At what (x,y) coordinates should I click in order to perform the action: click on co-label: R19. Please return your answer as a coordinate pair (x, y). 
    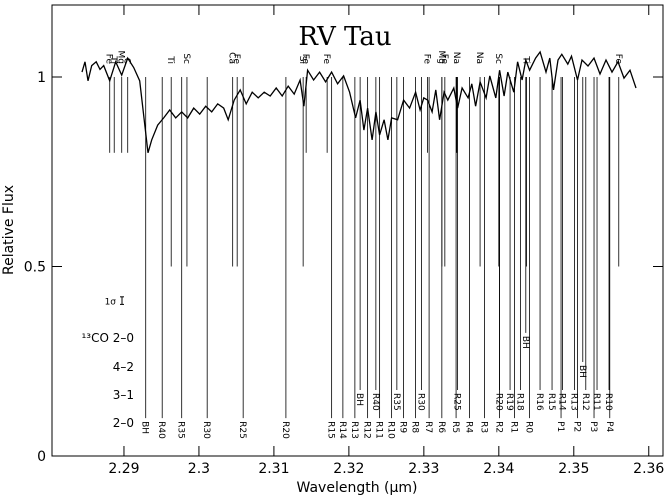
    Looking at the image, I should click on (509, 402).